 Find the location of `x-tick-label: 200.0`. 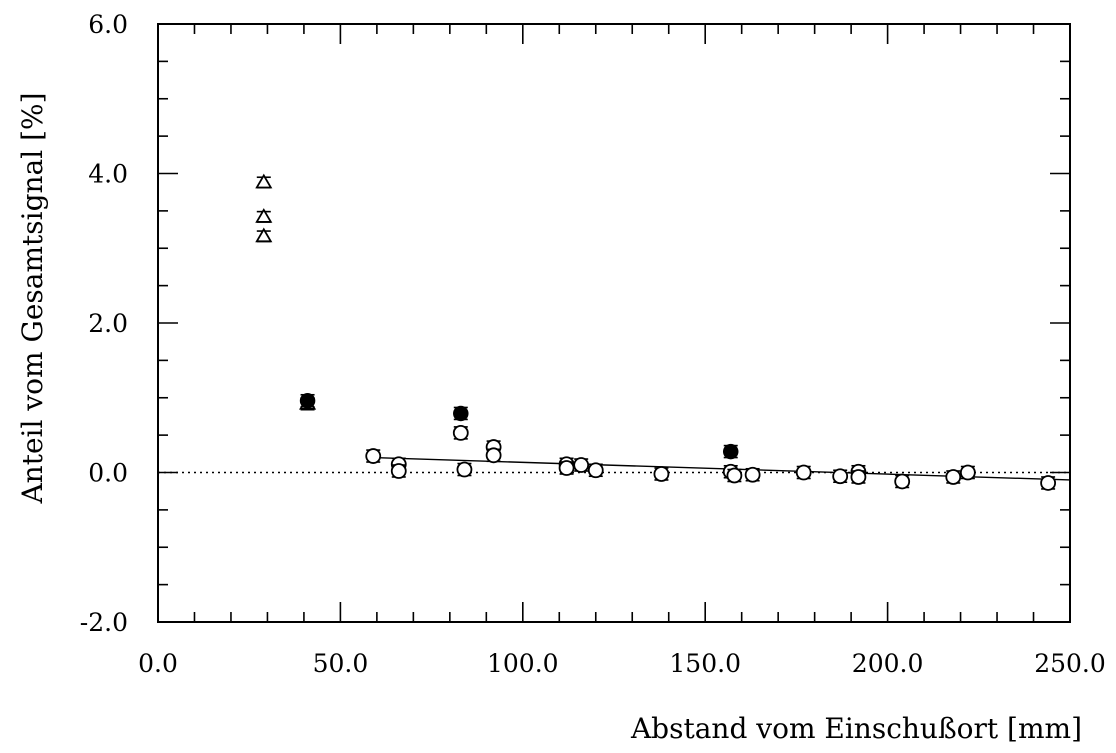

x-tick-label: 200.0 is located at coordinates (888, 663).